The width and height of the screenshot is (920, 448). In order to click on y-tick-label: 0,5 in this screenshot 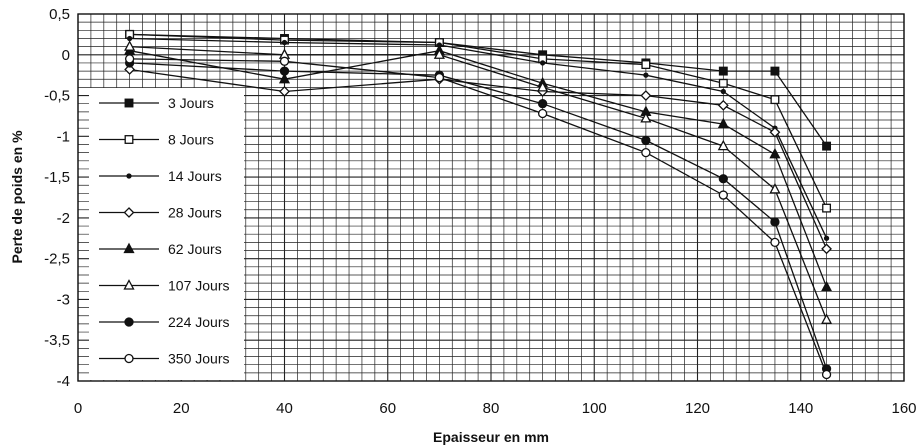, I will do `click(59, 14)`.